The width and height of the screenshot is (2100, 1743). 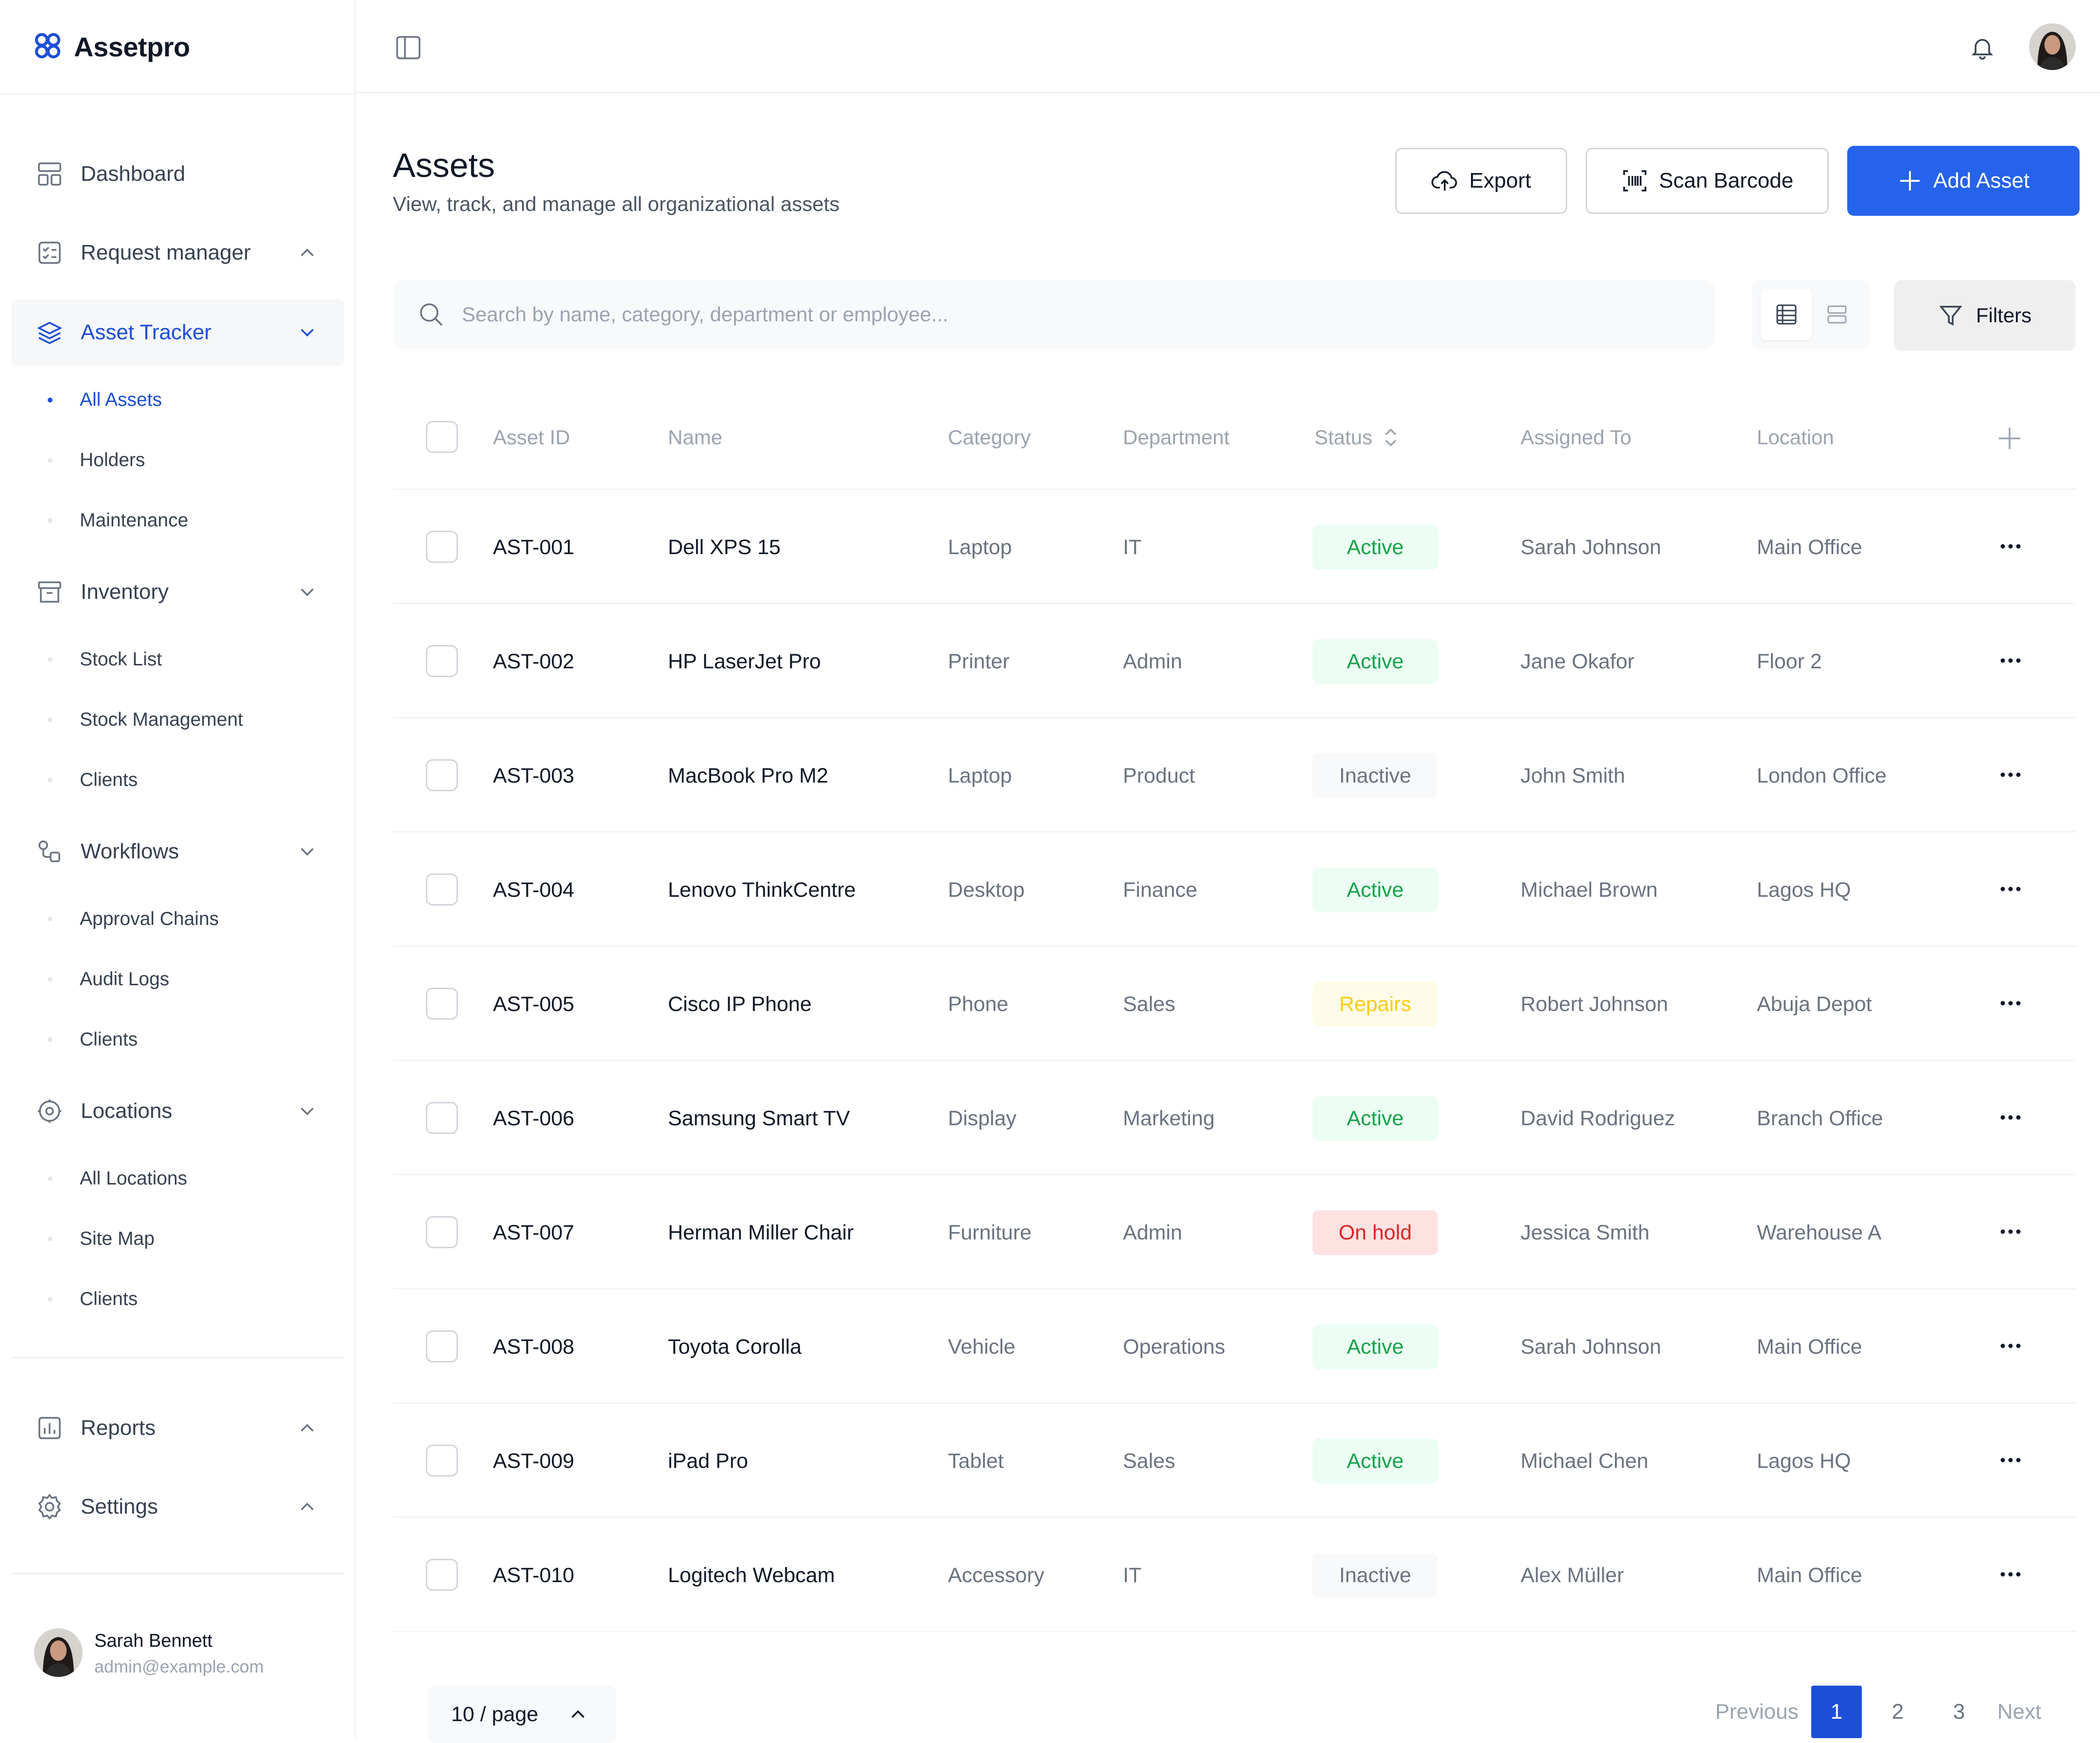 What do you see at coordinates (178, 919) in the screenshot?
I see `sidebar-subitem-approval-chains: Approval Chains` at bounding box center [178, 919].